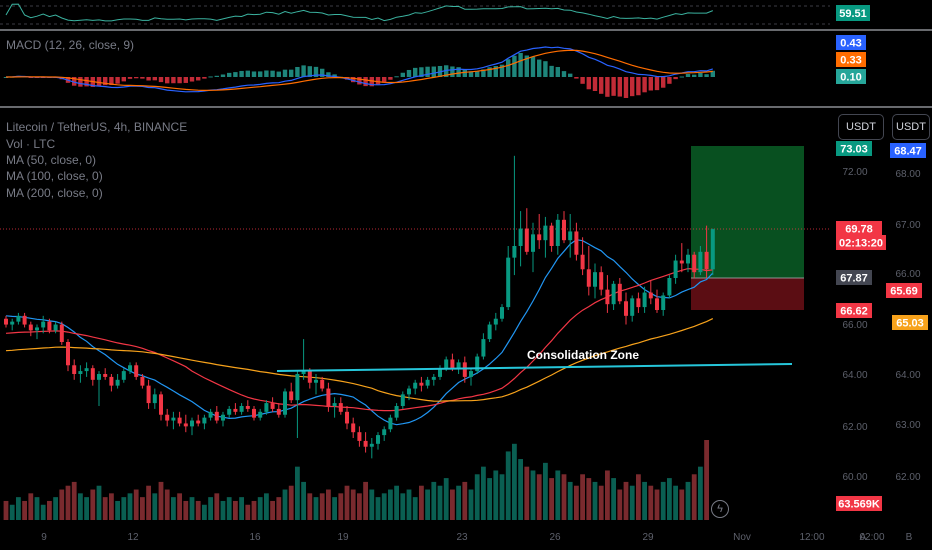  What do you see at coordinates (720, 509) in the screenshot?
I see `lightning-icon: ϟ` at bounding box center [720, 509].